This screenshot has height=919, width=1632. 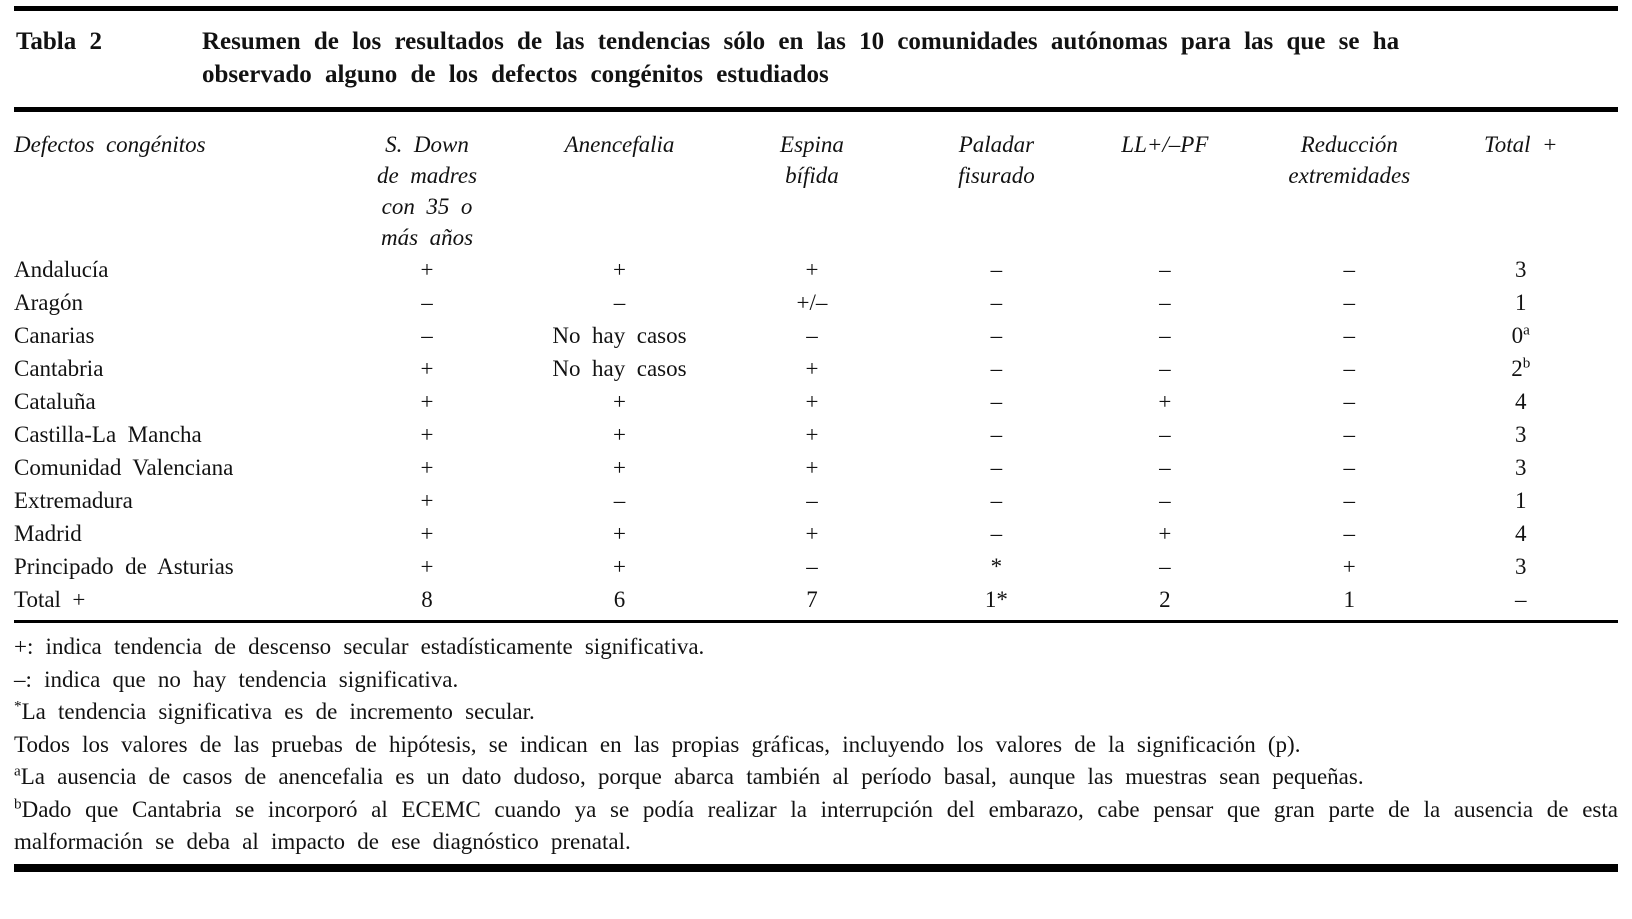 I want to click on column-header: S. Down de madres con 35 o más años, so click(x=427, y=191).